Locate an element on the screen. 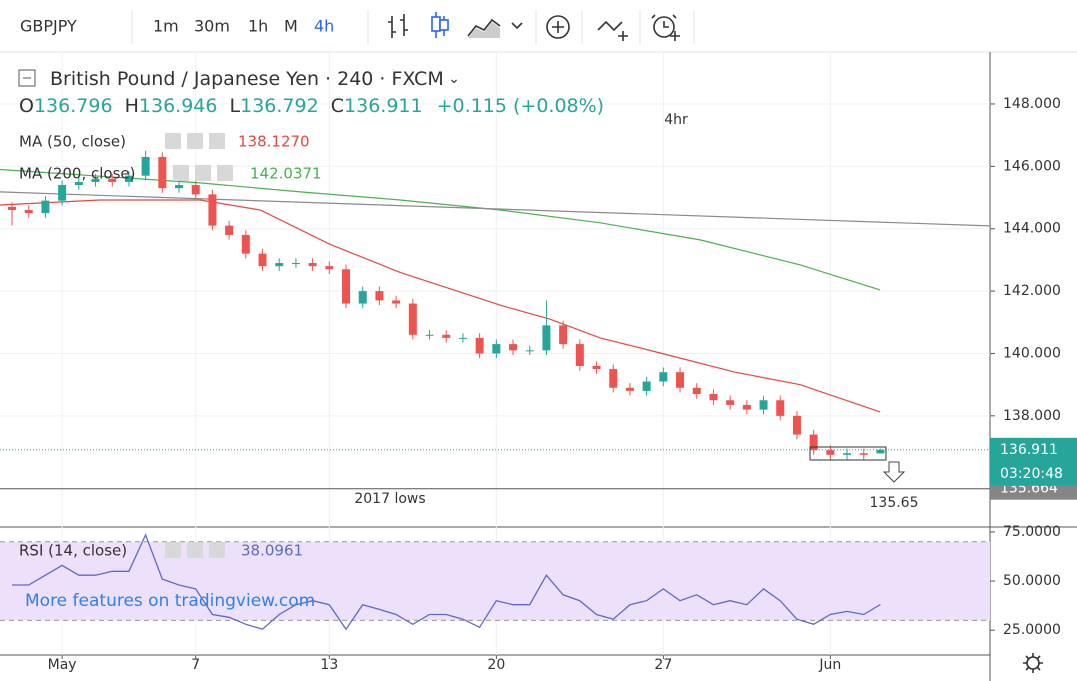 The width and height of the screenshot is (1077, 681). chart-type-dropdown is located at coordinates (517, 26).